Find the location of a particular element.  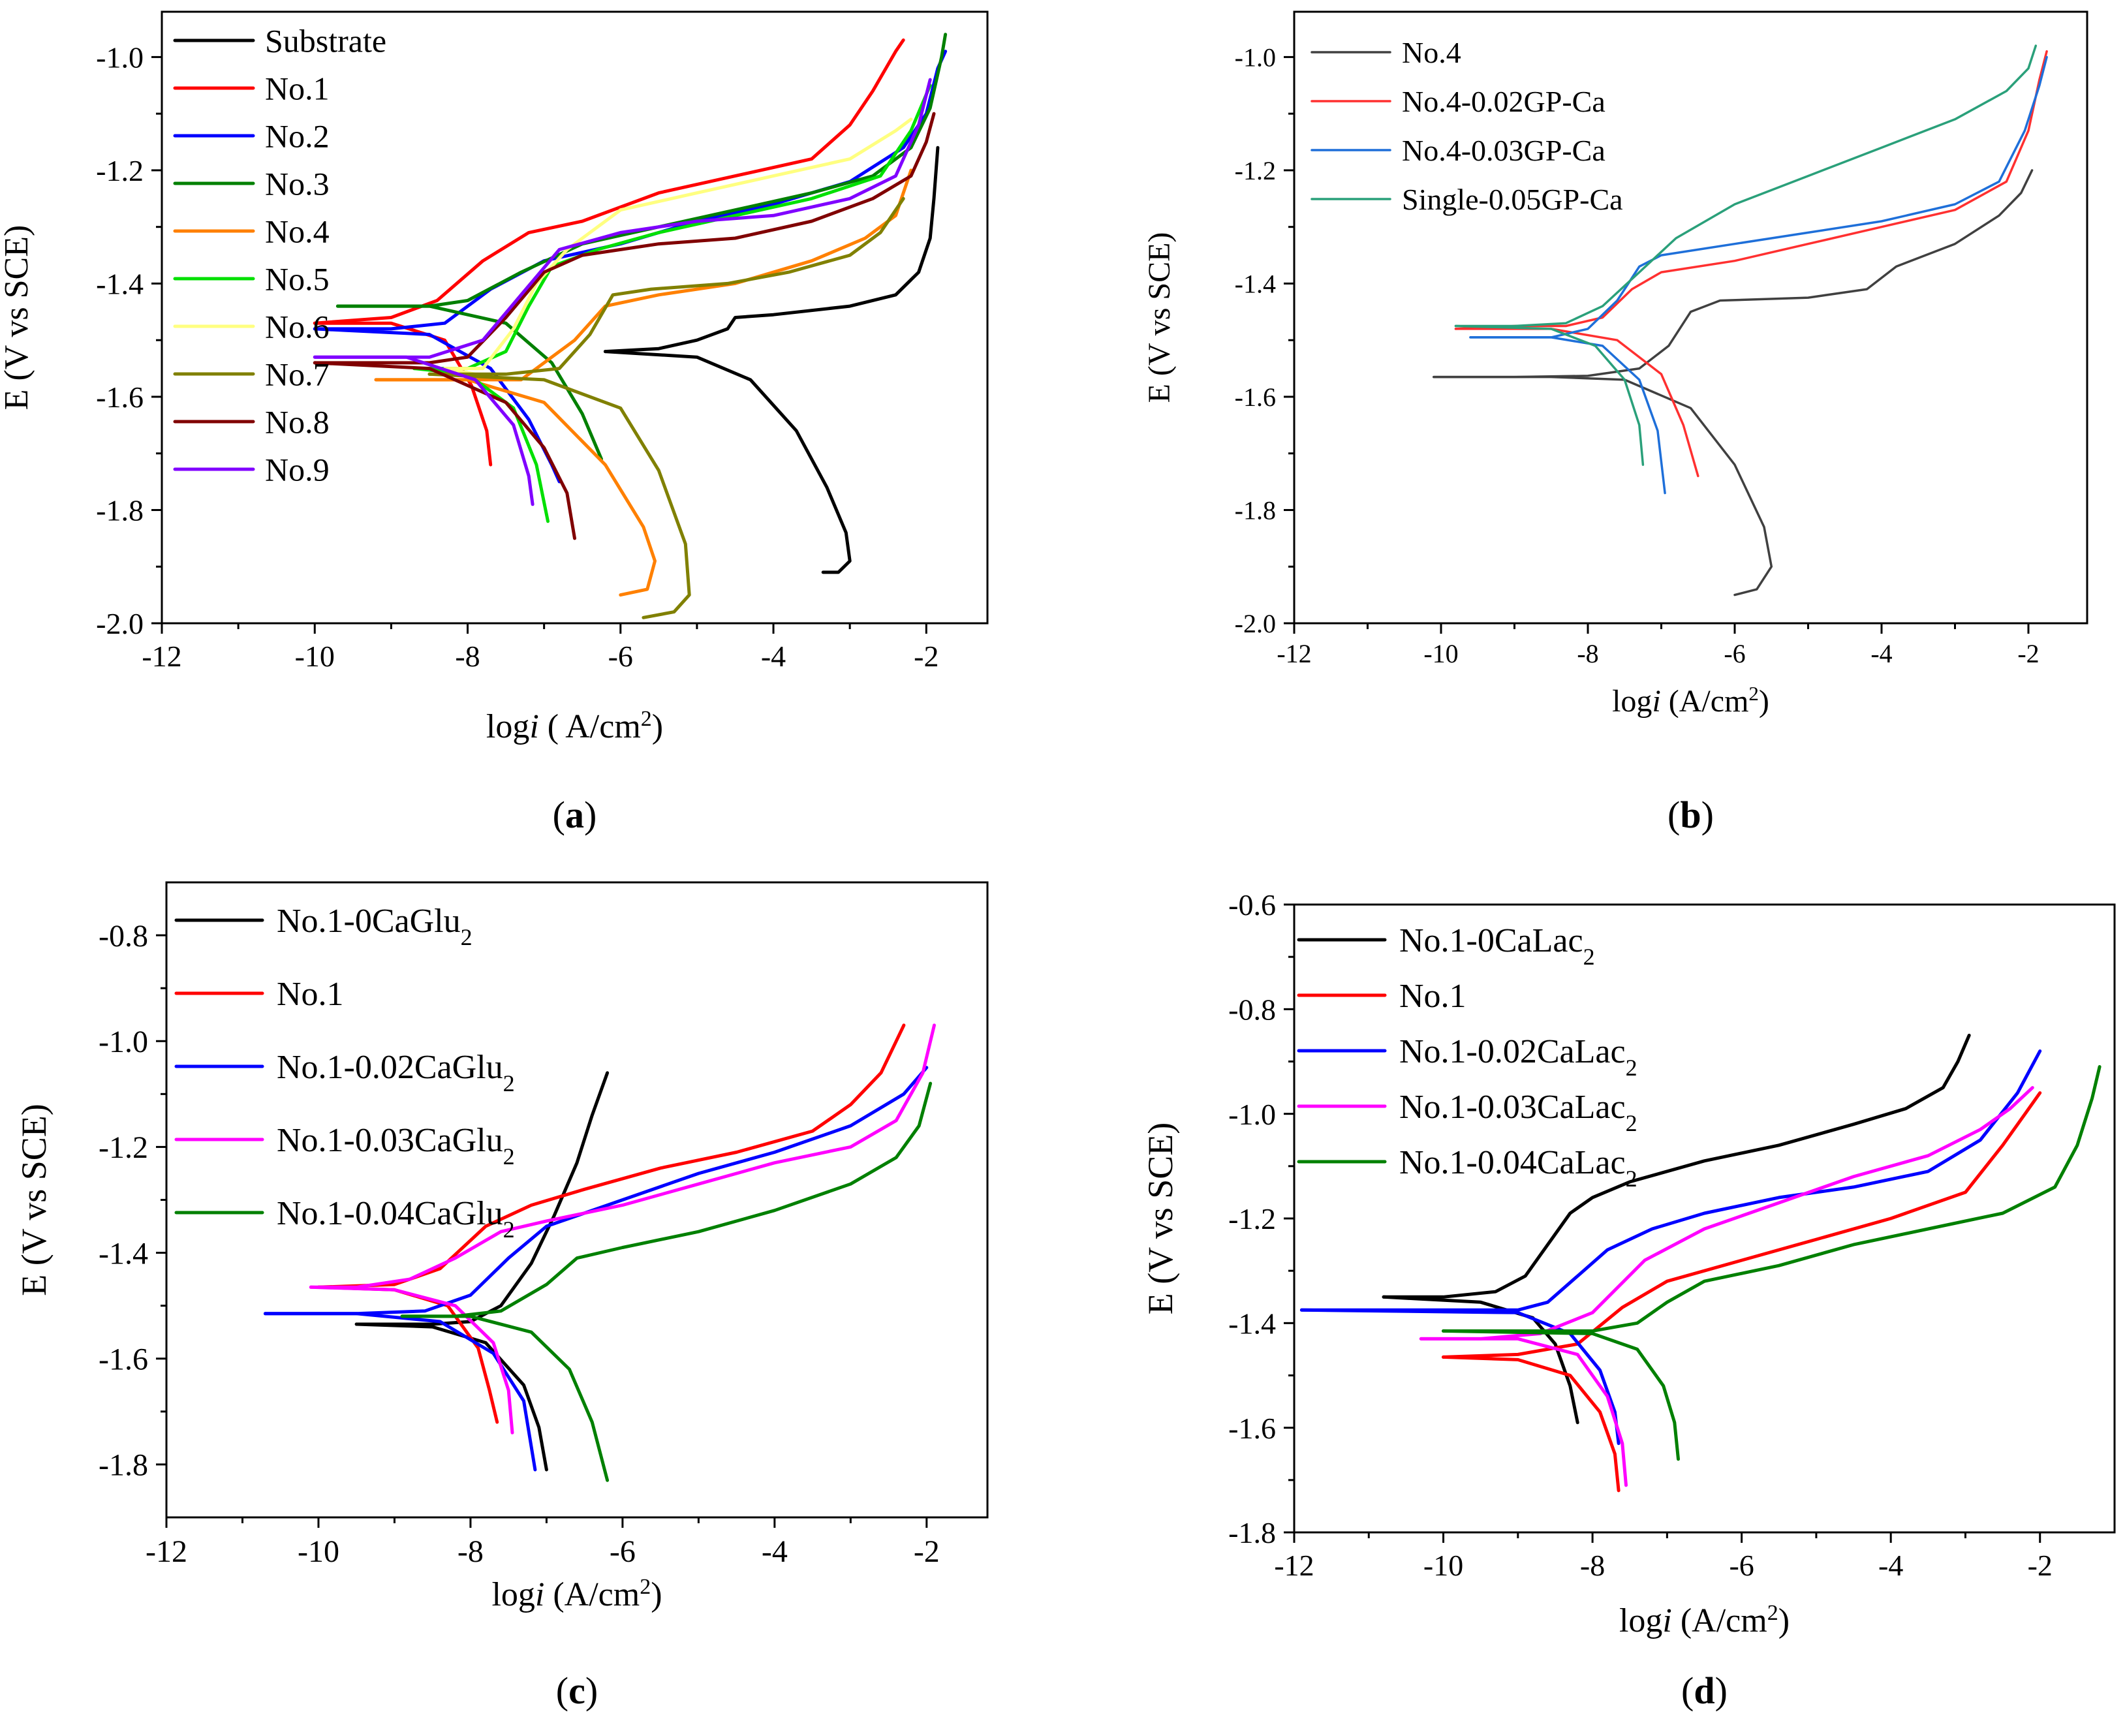

legend-label: No.1-0.04CaLac2 is located at coordinates (1518, 1168).